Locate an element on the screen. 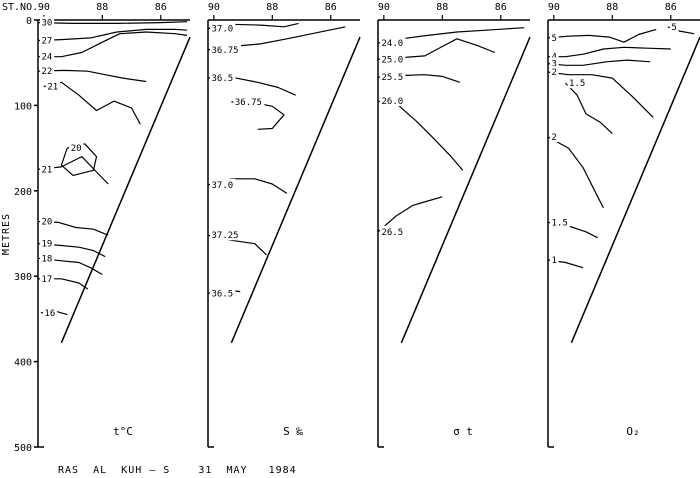  depth-tick-label: 400 is located at coordinates (23, 363).